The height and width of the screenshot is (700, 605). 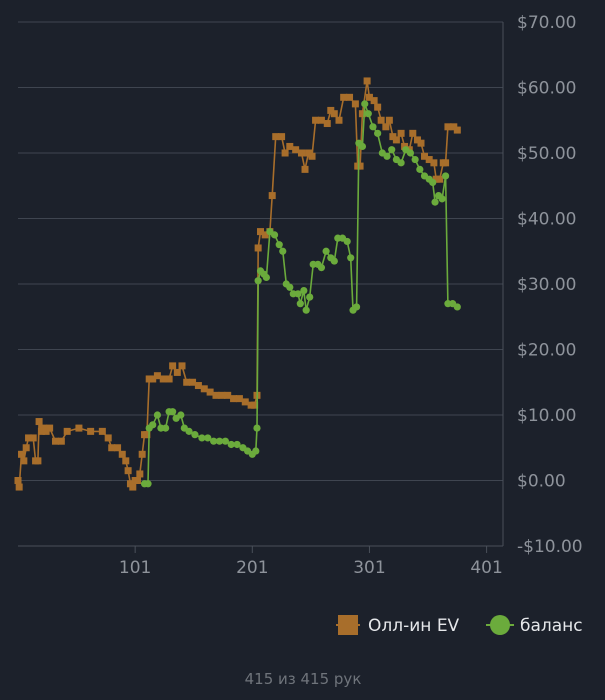 What do you see at coordinates (546, 416) in the screenshot?
I see `y-tick-label: $10.00` at bounding box center [546, 416].